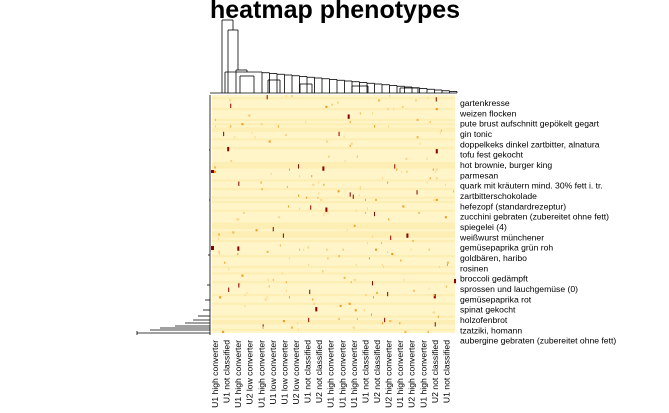  I want to click on column-label: U1 low converter, so click(273, 372).